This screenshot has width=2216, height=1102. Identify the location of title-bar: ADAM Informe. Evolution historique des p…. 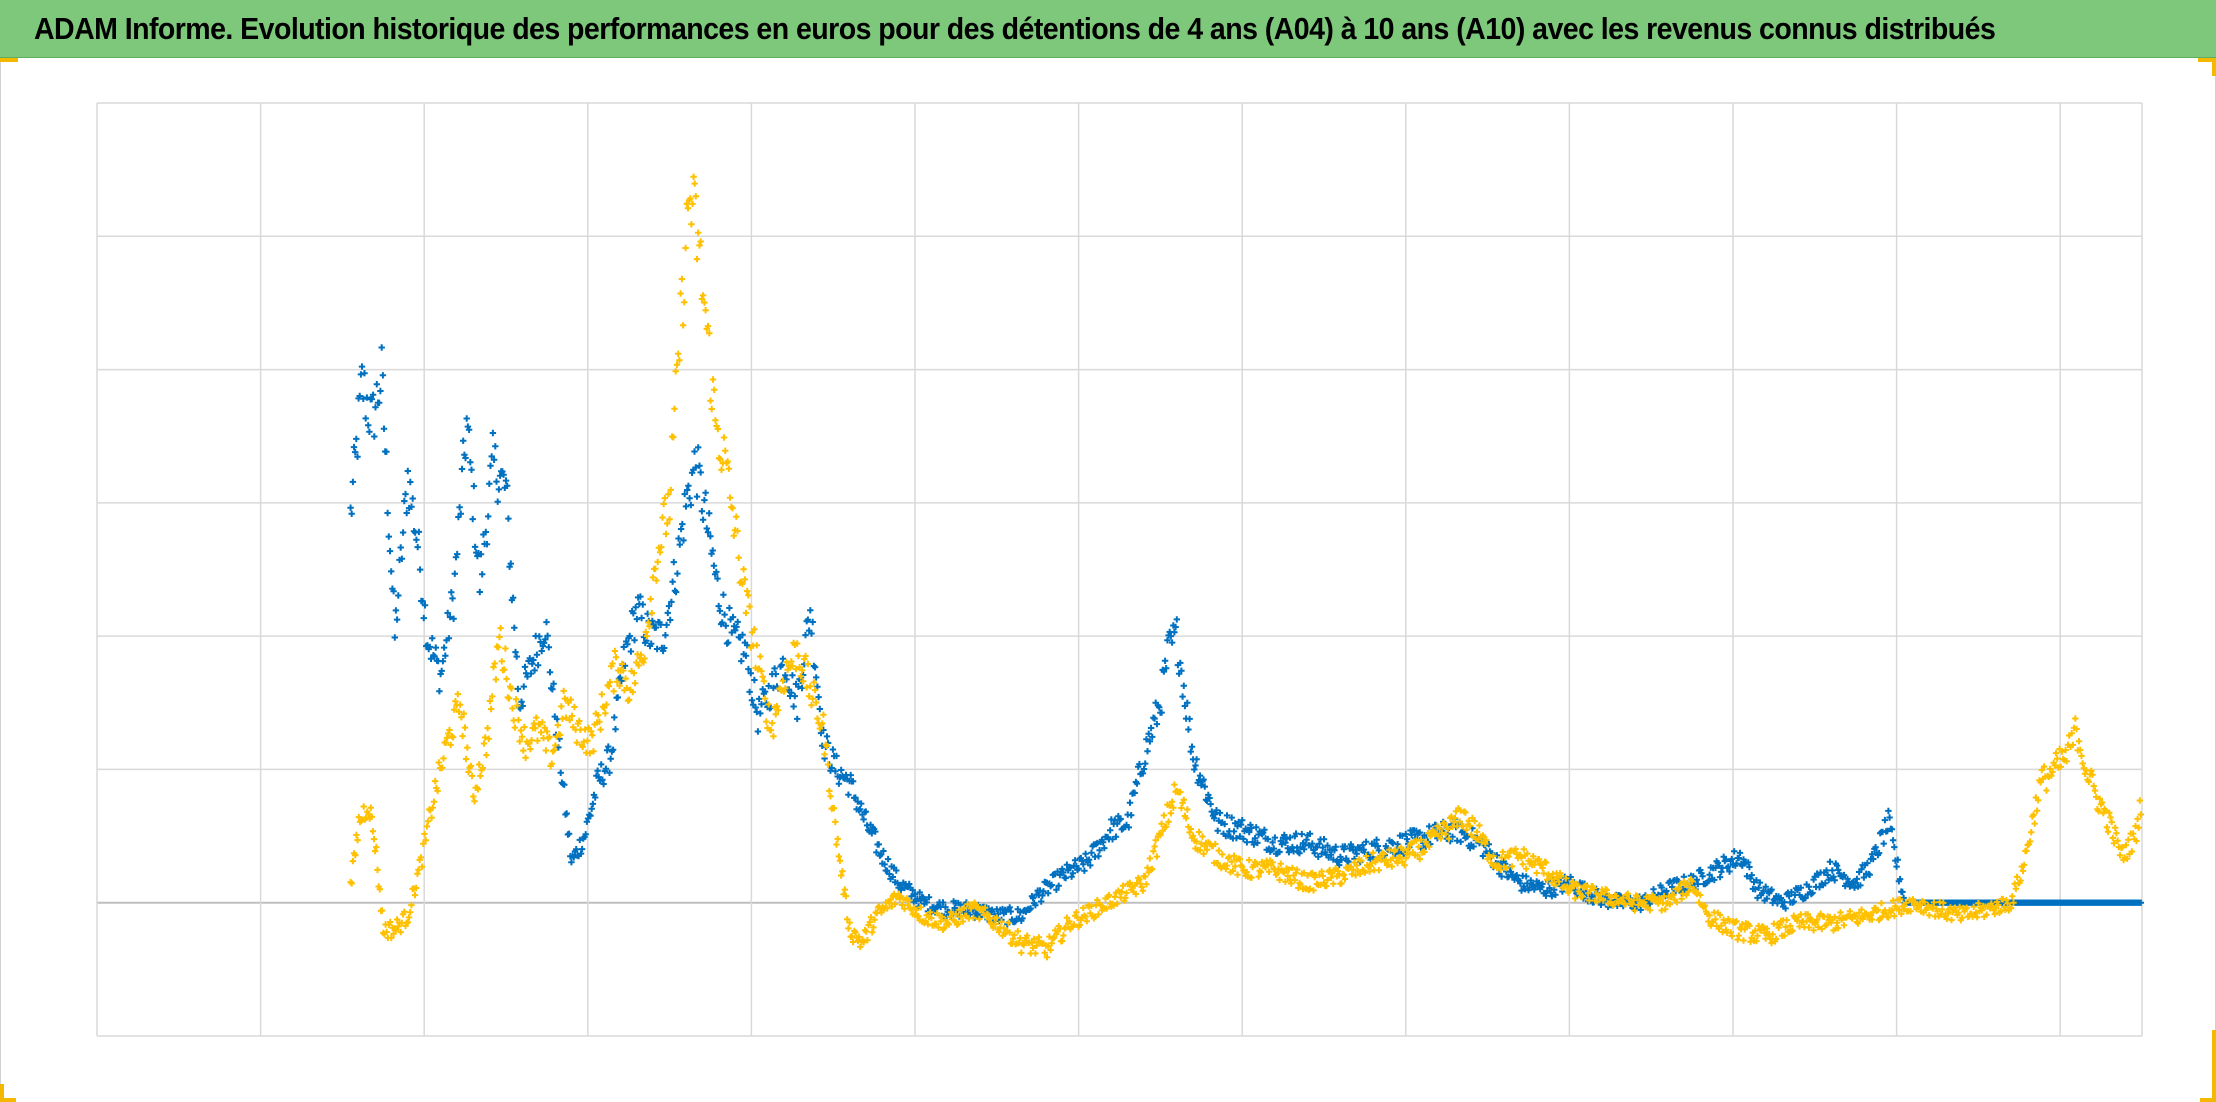
(1108, 29).